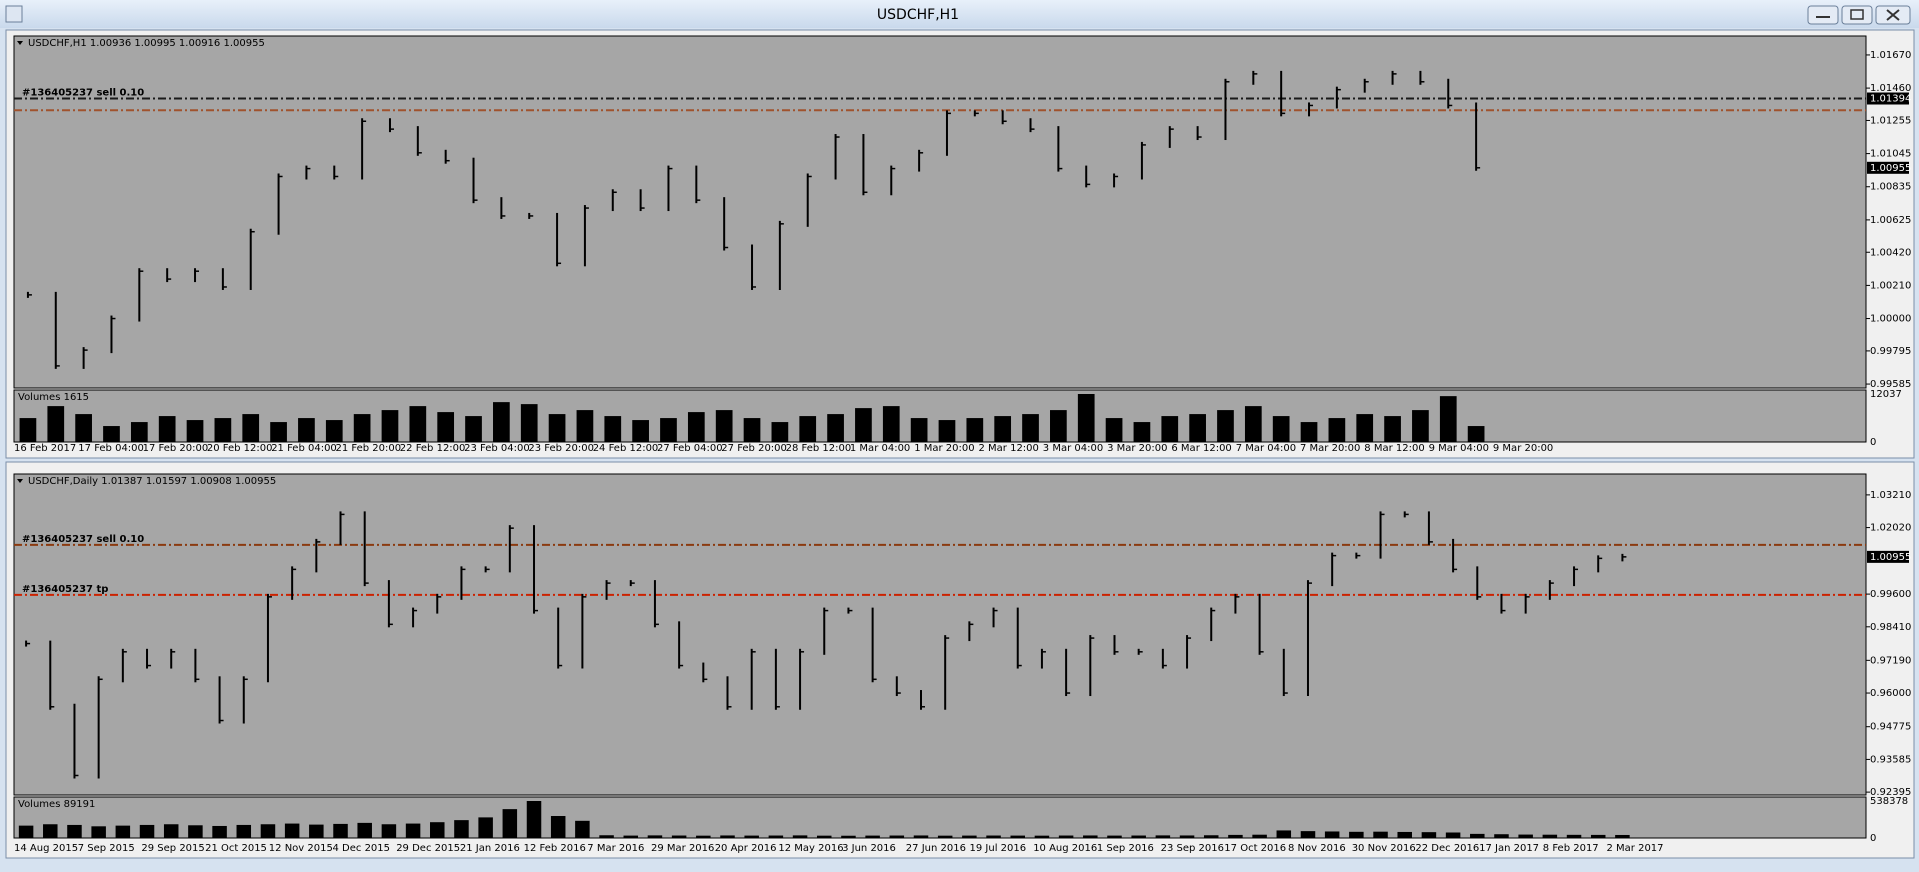 The image size is (1919, 872). I want to click on order-price-label: 1.01394, so click(1890, 99).